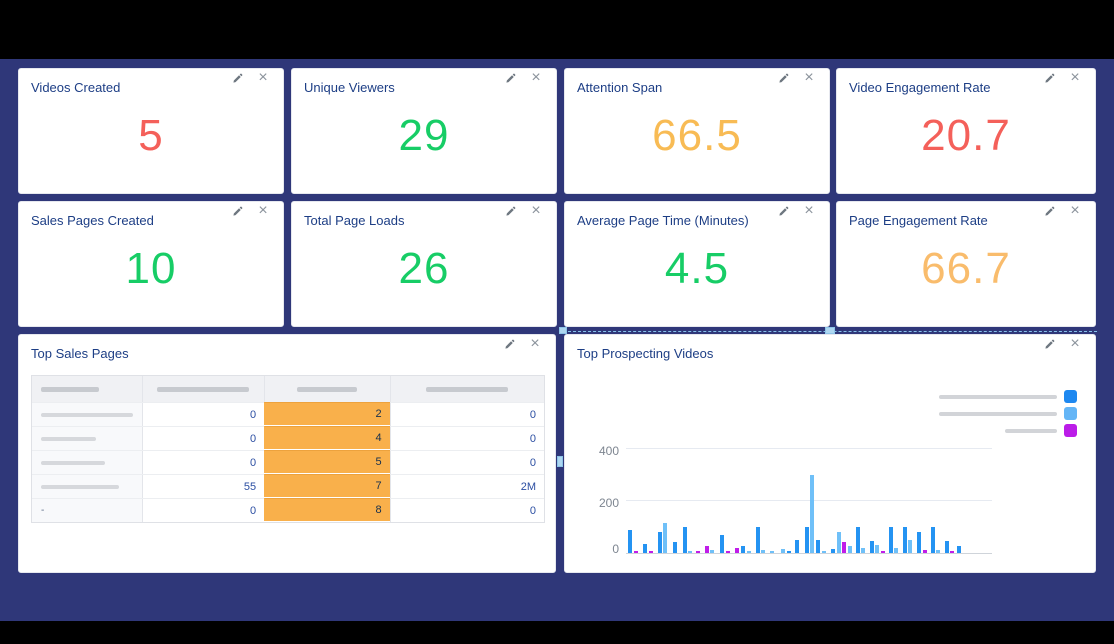 The height and width of the screenshot is (644, 1114). I want to click on metric-card-total-page-loads: Total Page Loads × 26, so click(424, 264).